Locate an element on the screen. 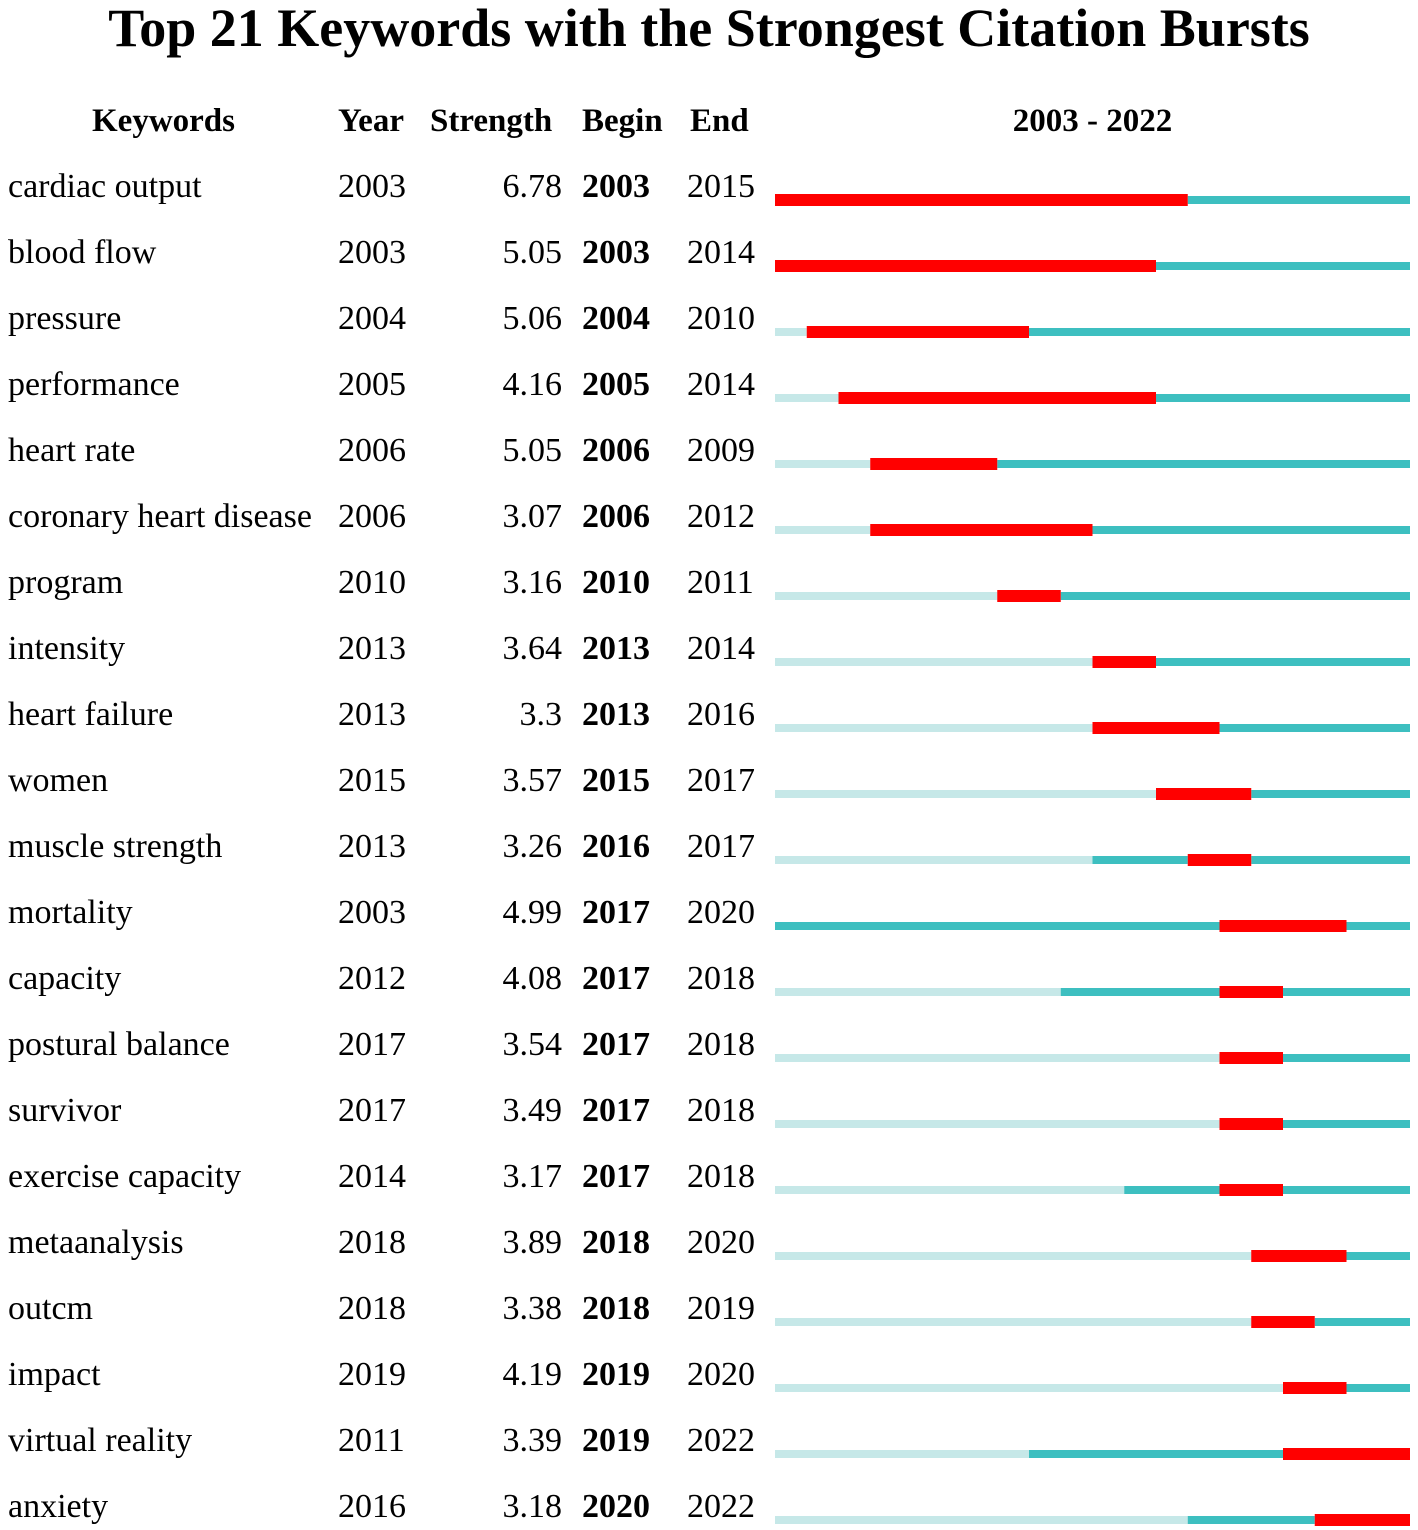 Image resolution: width=1418 pixels, height=1530 pixels. end-cell: 2016 is located at coordinates (721, 714).